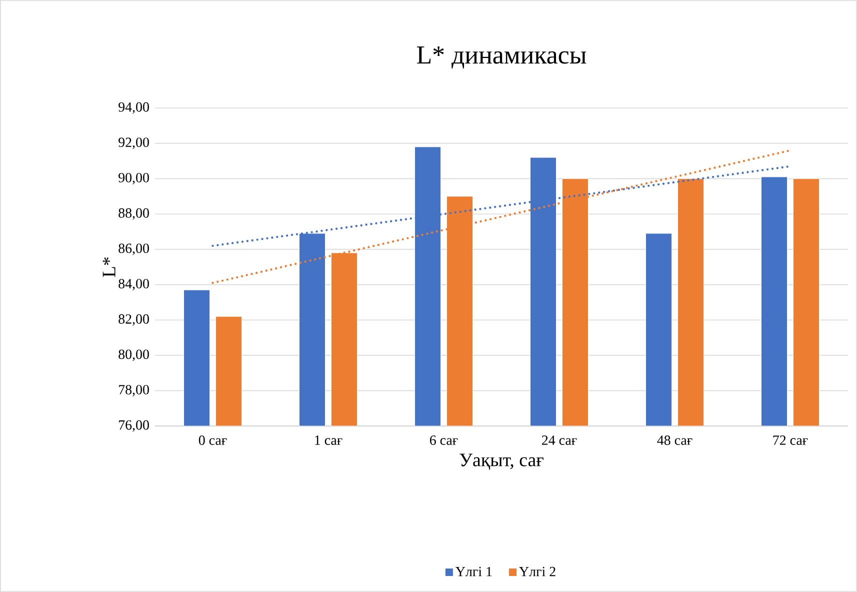 This screenshot has height=592, width=857. What do you see at coordinates (502, 462) in the screenshot?
I see `x-axis-title: Уақыт, сағ` at bounding box center [502, 462].